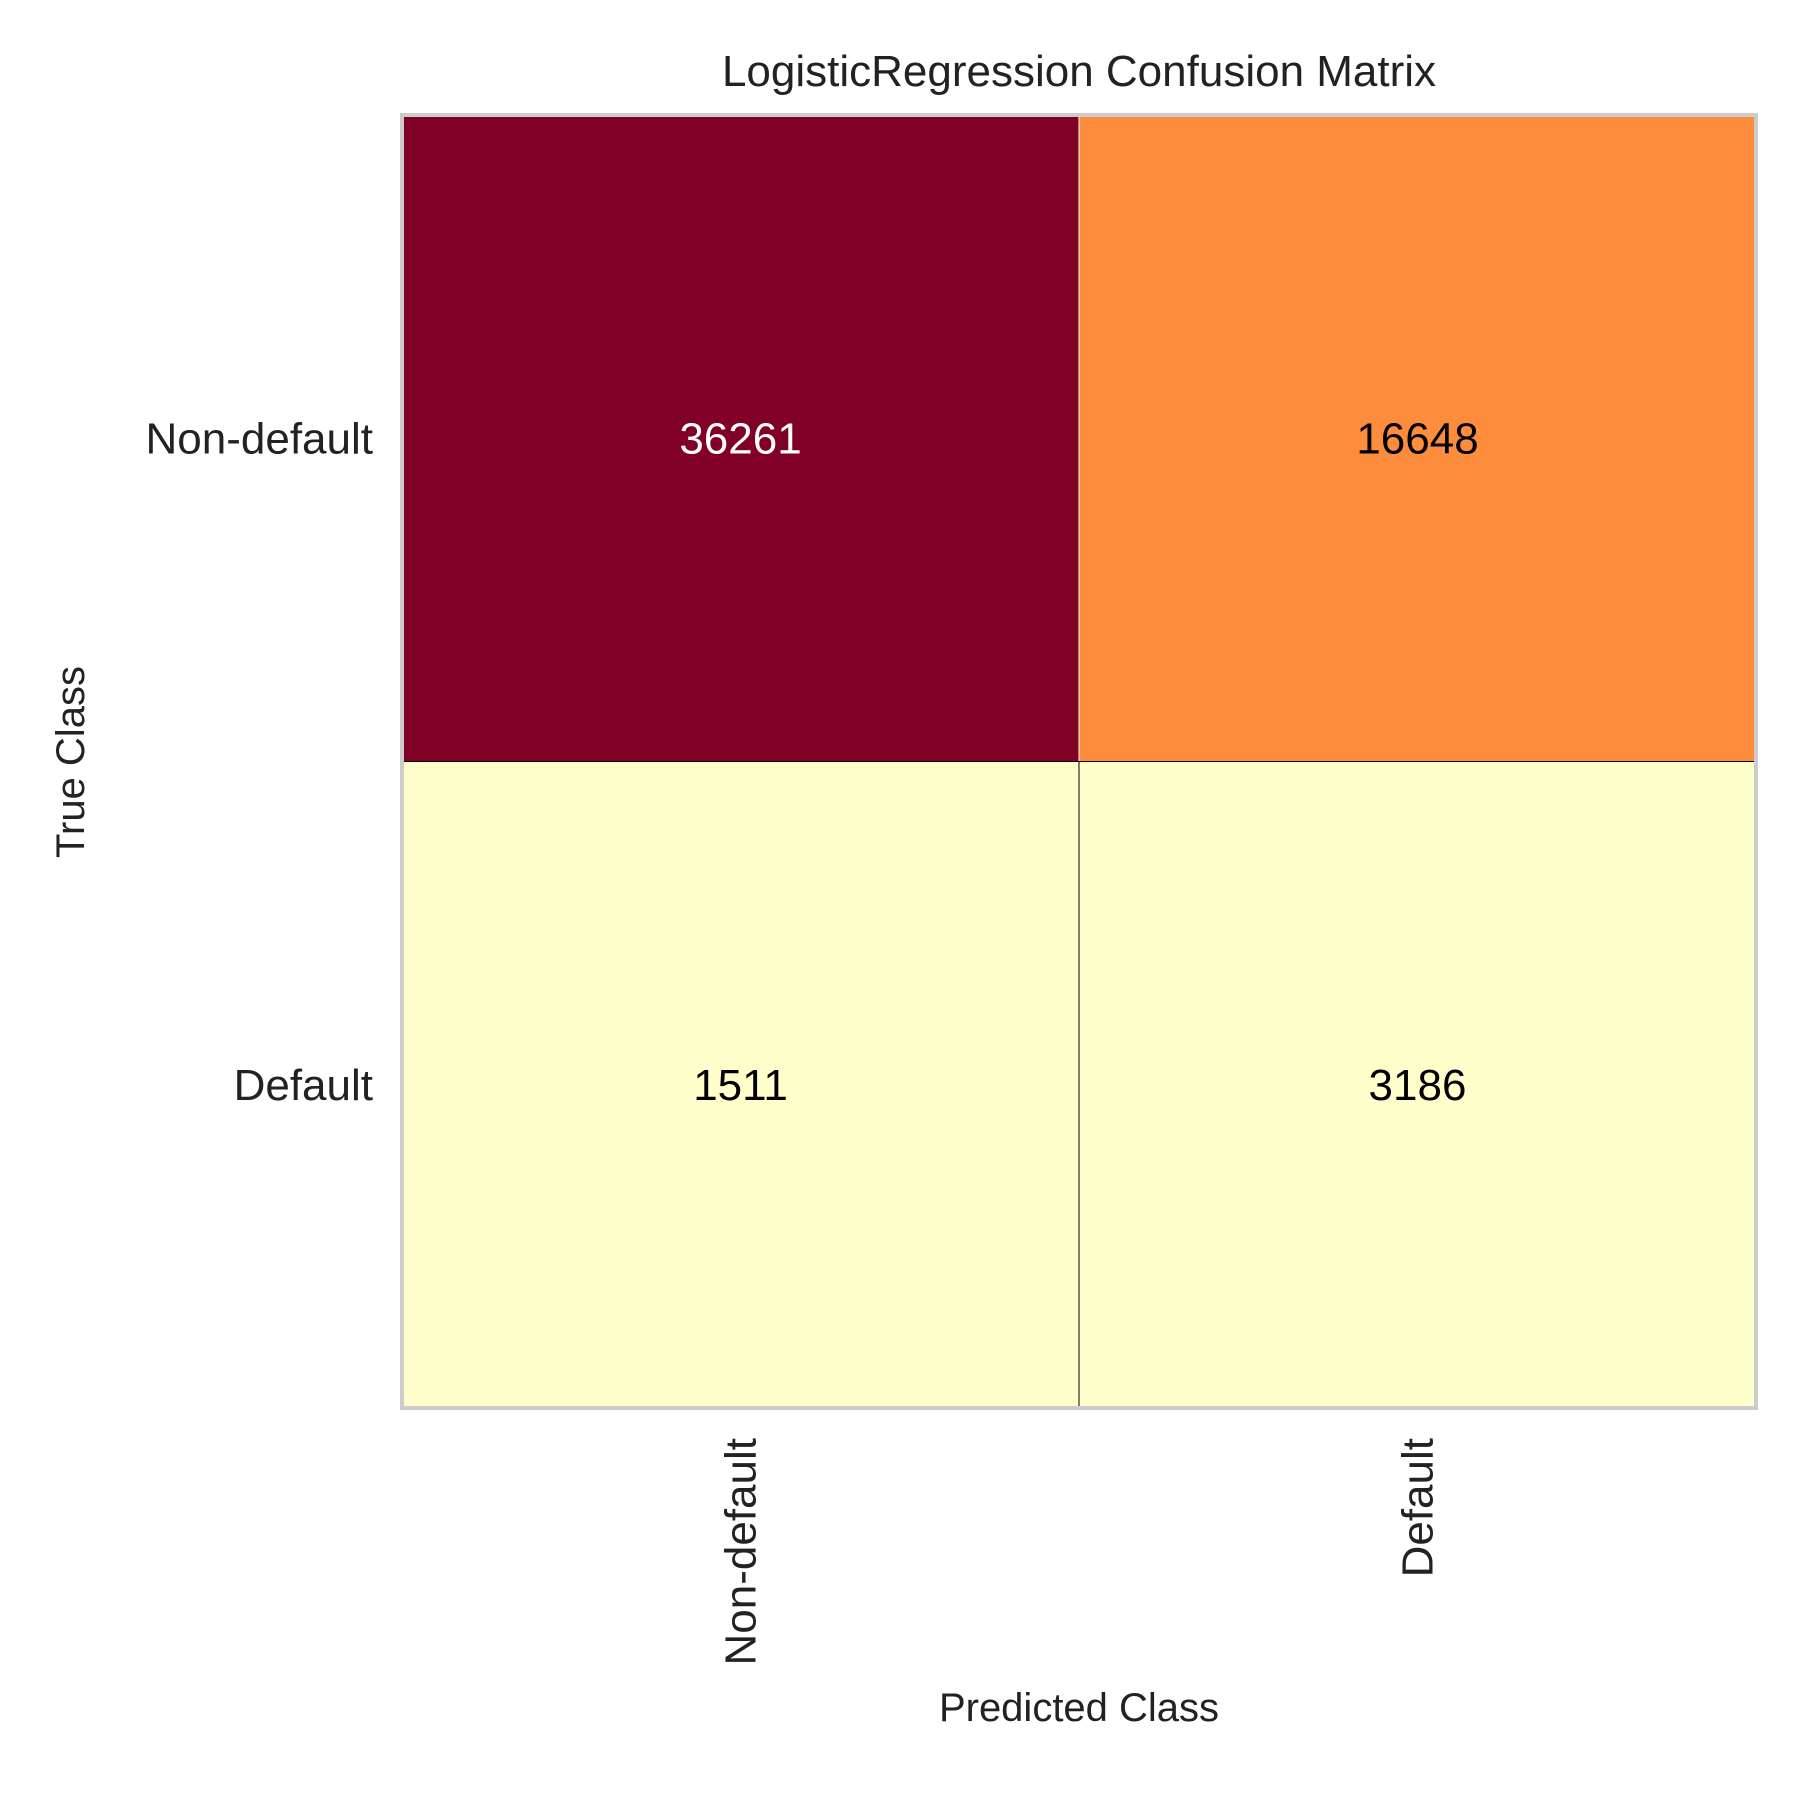  I want to click on matrix-cell-value-1-1: 3186, so click(1418, 1085).